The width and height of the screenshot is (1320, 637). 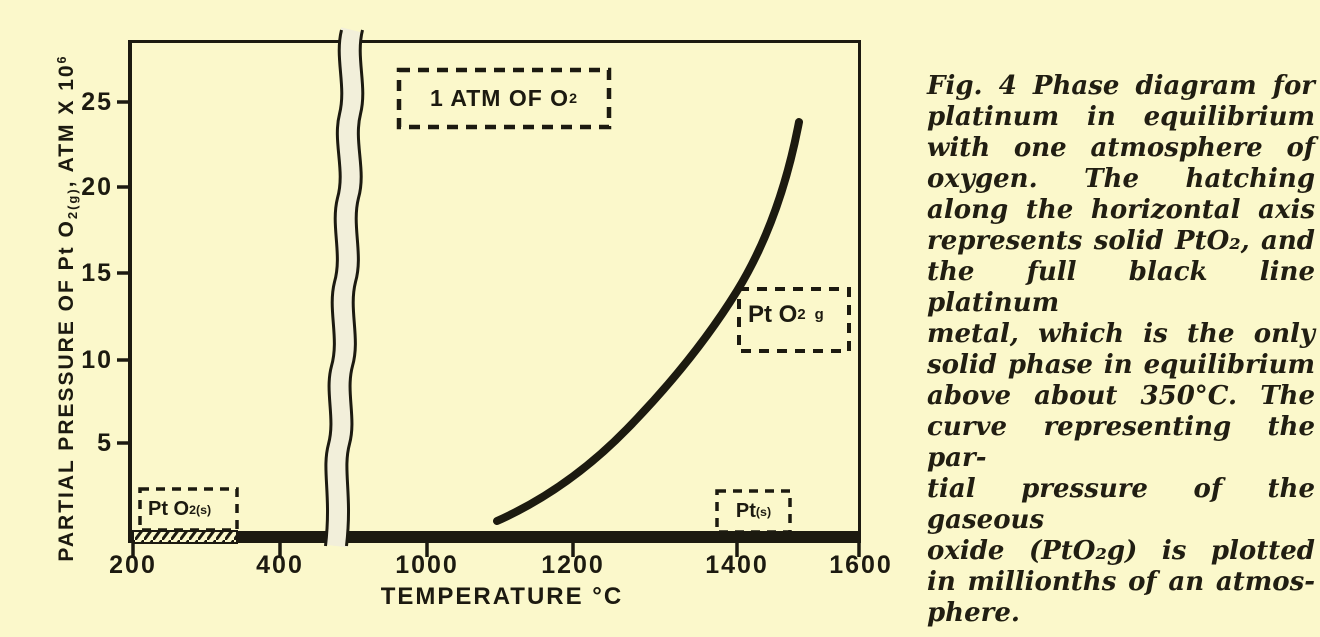 I want to click on y-tick-label: 5, so click(x=105, y=443).